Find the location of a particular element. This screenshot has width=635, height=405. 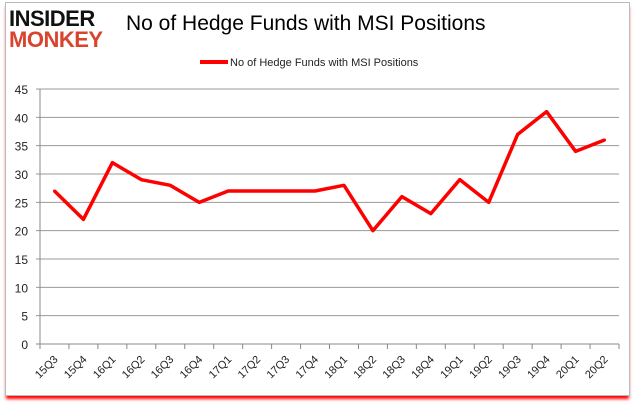

x-tick-label: 18Q2 is located at coordinates (366, 368).